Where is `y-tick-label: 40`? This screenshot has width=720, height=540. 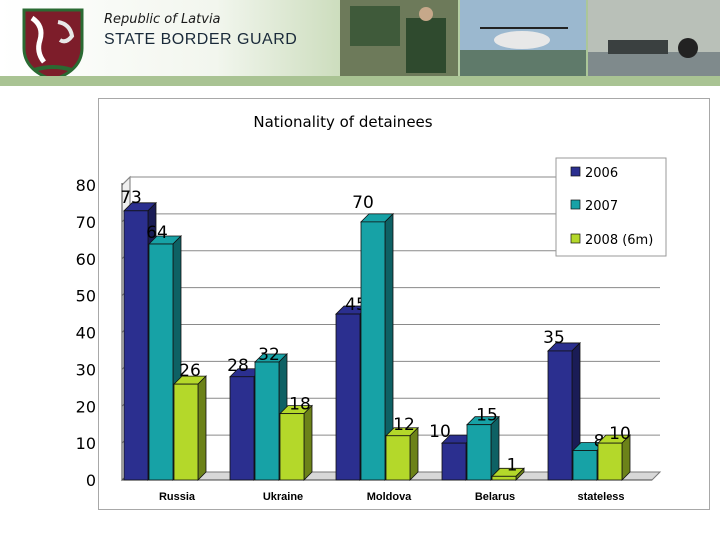 y-tick-label: 40 is located at coordinates (86, 333).